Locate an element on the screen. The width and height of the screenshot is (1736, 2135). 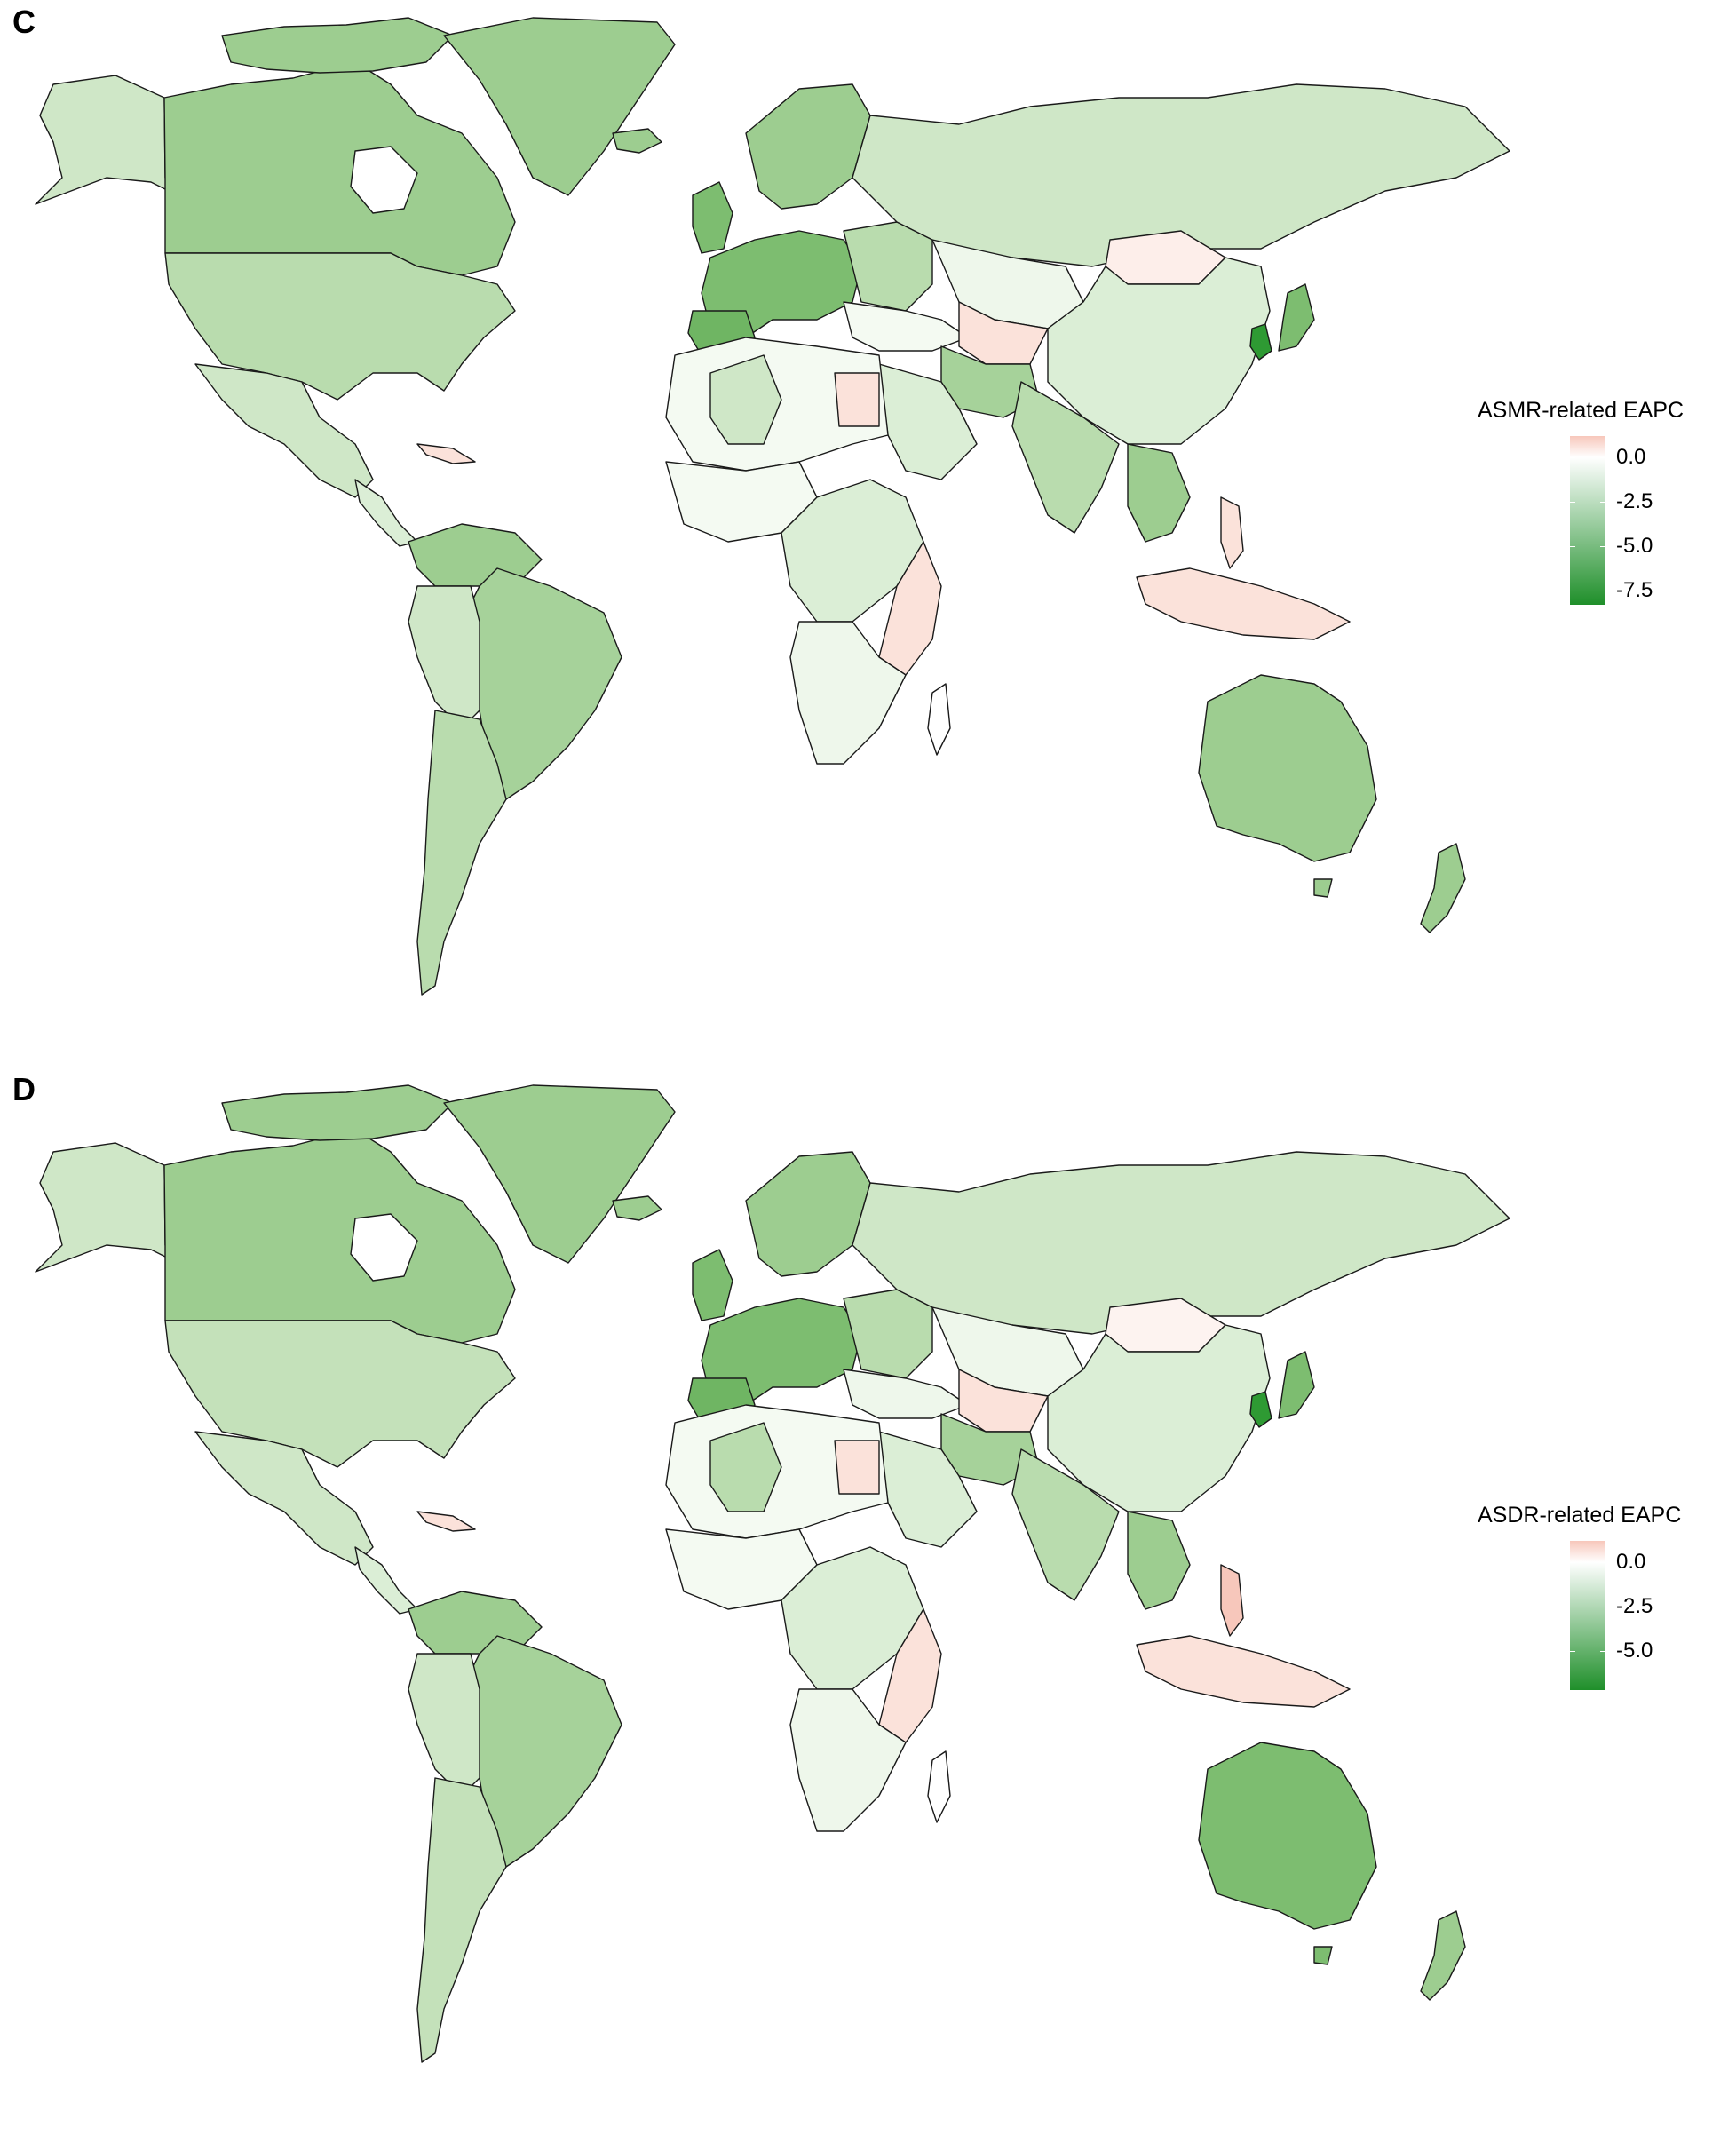
panel-letter: D is located at coordinates (24, 1089).